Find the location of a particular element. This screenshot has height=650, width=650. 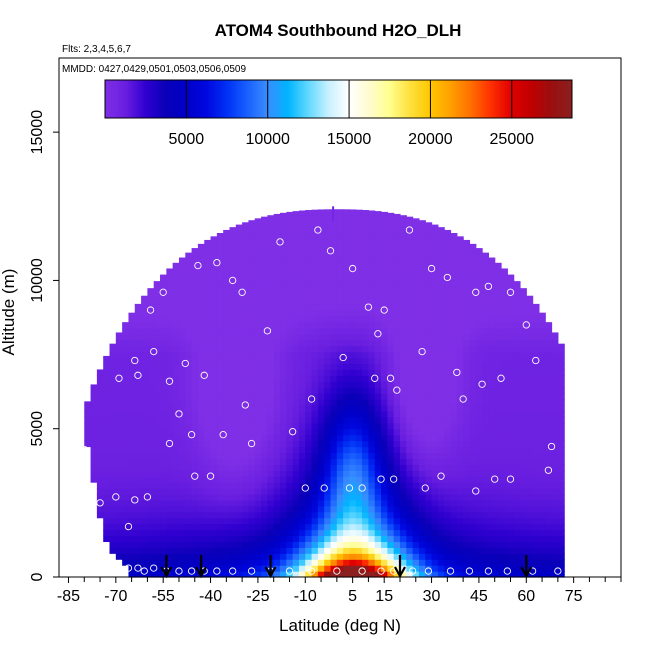

sample-point is located at coordinates (169, 443).